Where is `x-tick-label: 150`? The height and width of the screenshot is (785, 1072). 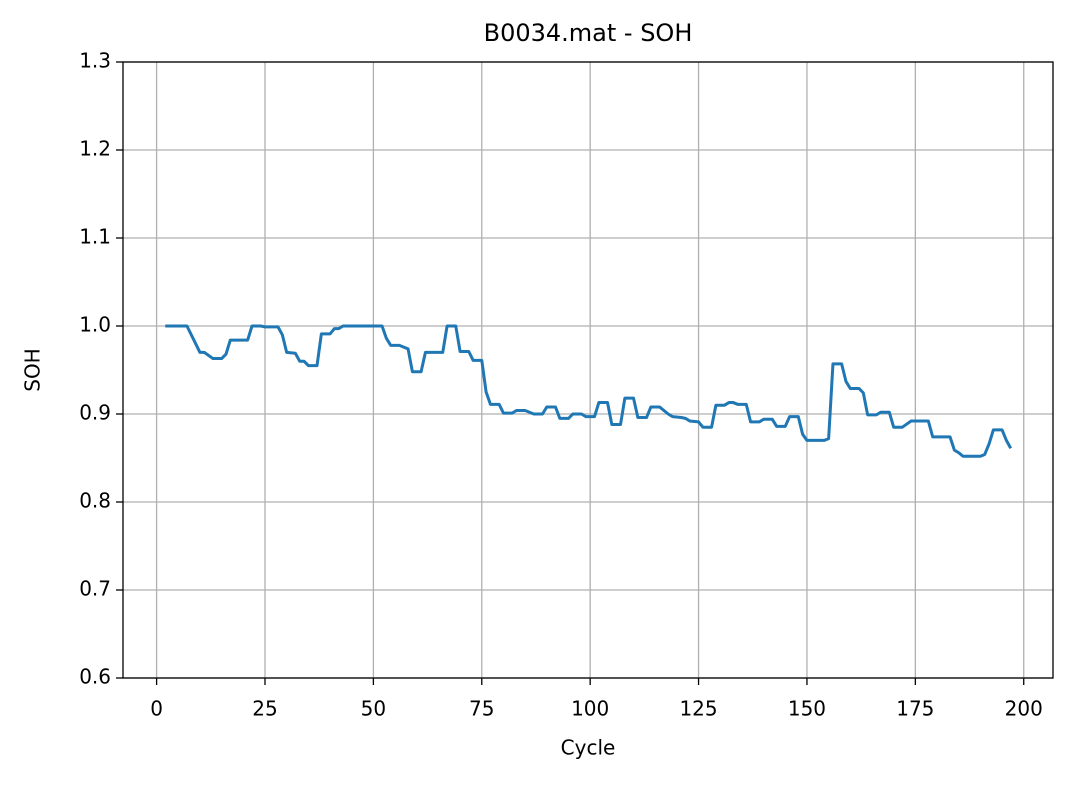 x-tick-label: 150 is located at coordinates (807, 709).